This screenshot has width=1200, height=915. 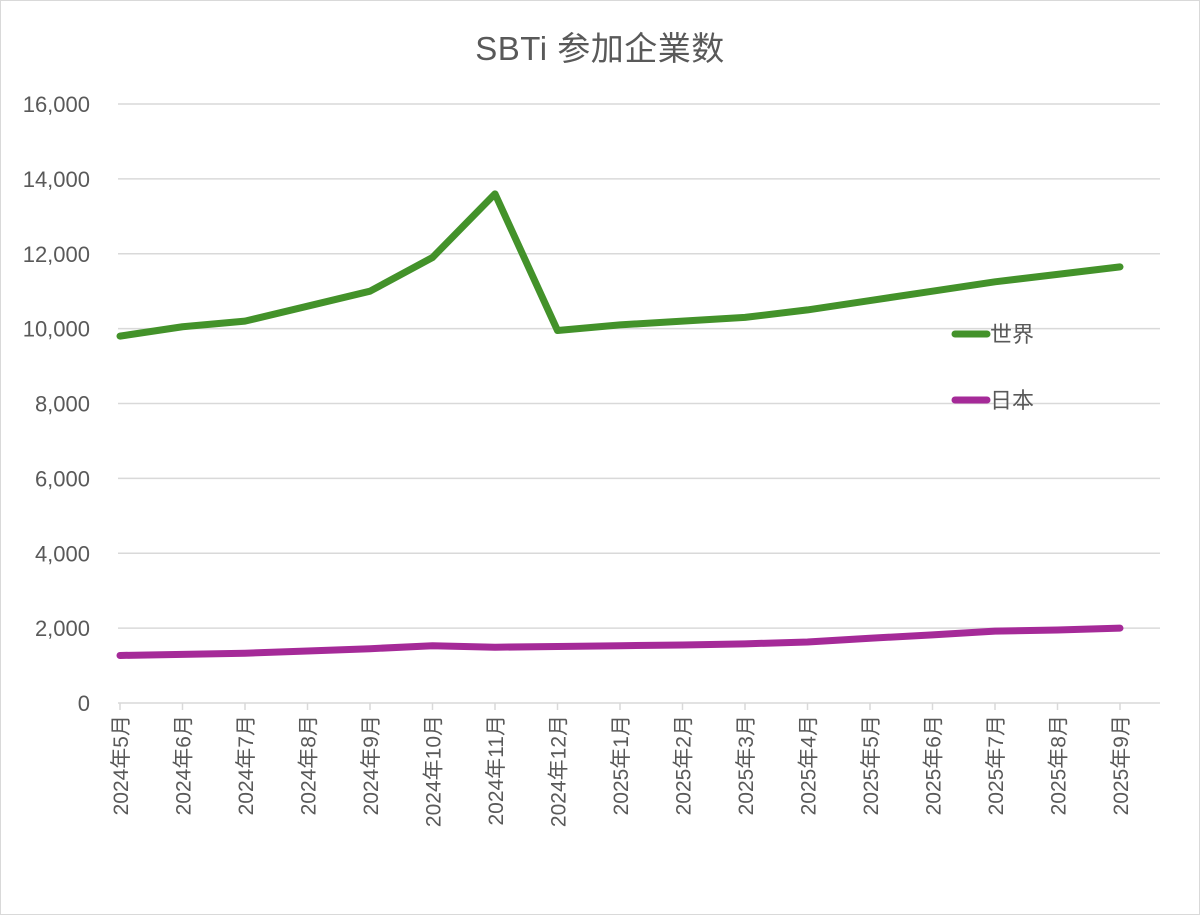 I want to click on x-tick-label: 2024年9月, so click(x=371, y=765).